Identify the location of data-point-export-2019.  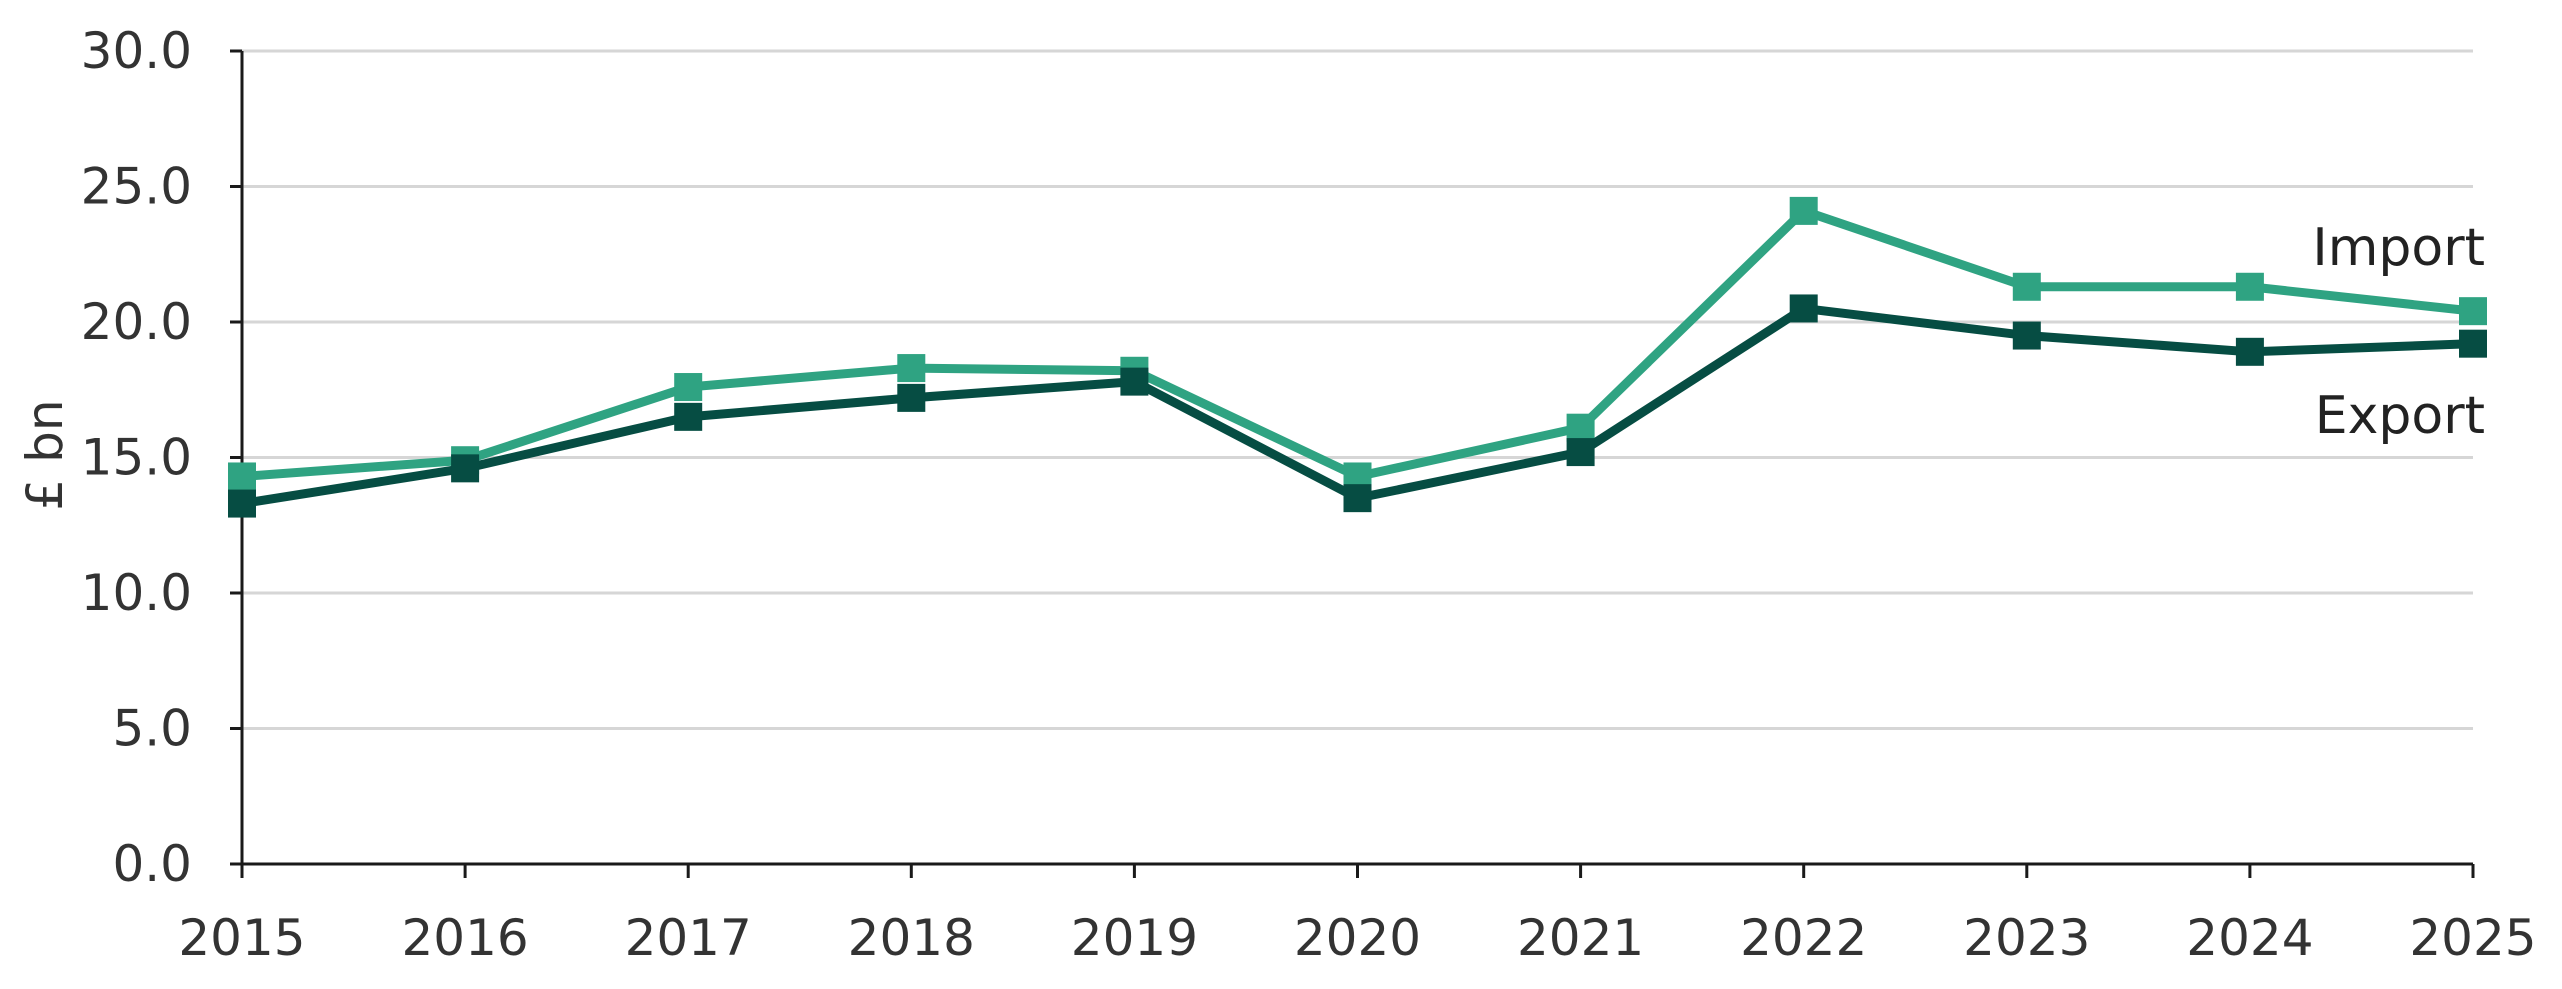
(1134, 381).